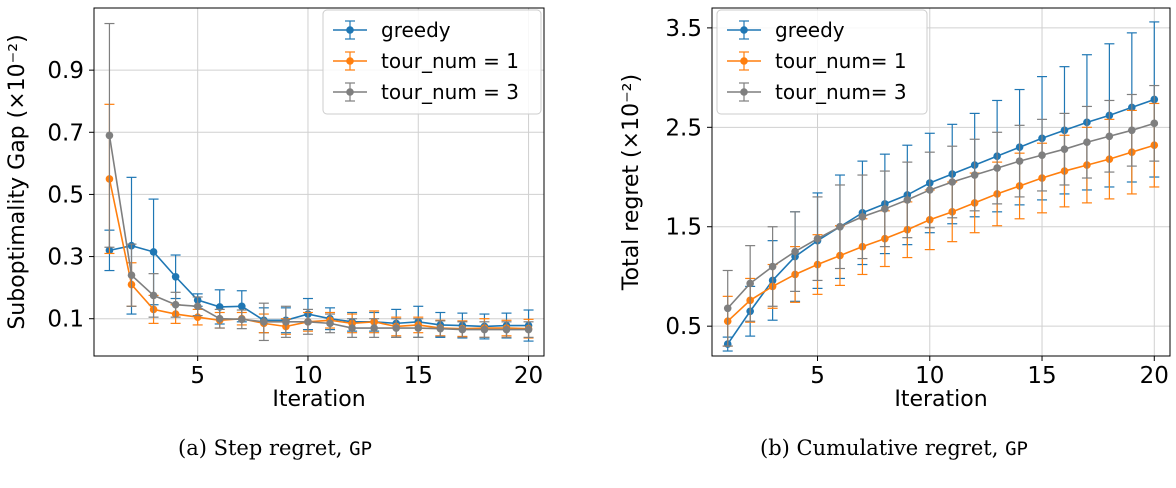 The image size is (1176, 488). What do you see at coordinates (65, 258) in the screenshot?
I see `y-tick-label-0-3: 0.3` at bounding box center [65, 258].